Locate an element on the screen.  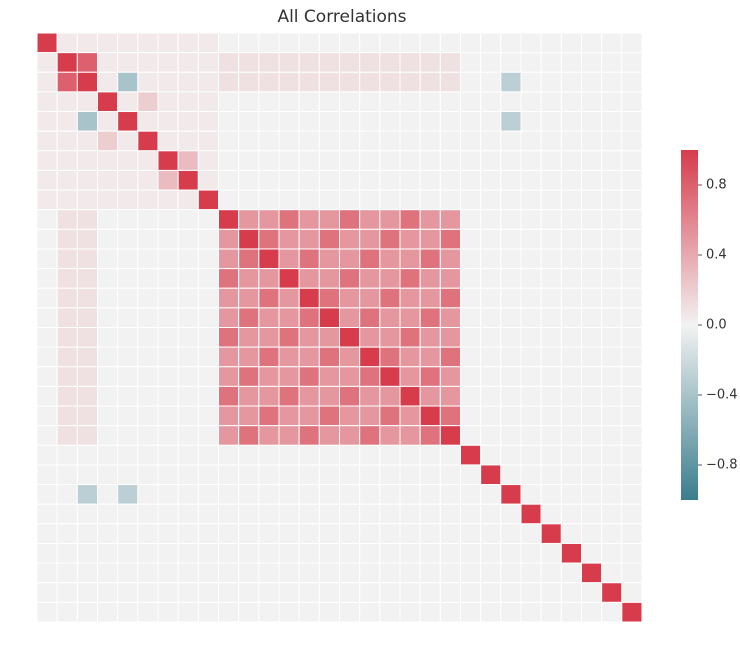
colorbar-tick-label: 0.8 is located at coordinates (716, 185).